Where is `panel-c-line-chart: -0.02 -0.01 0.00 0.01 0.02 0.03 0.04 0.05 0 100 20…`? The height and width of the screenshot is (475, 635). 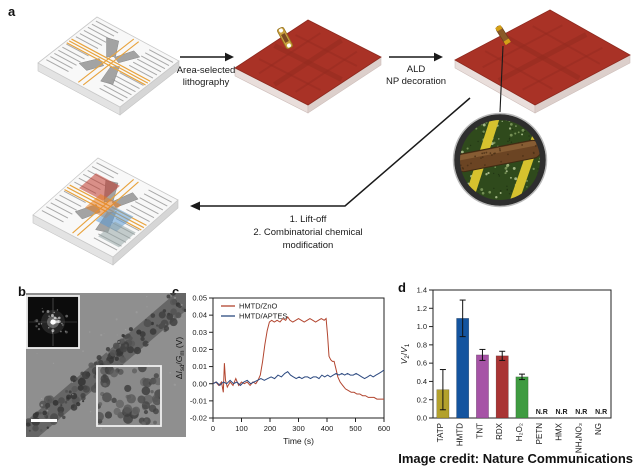
panel-c-line-chart: -0.02 -0.01 0.00 0.01 0.02 0.03 0.04 0.05 0 100 20… is located at coordinates (282, 370).